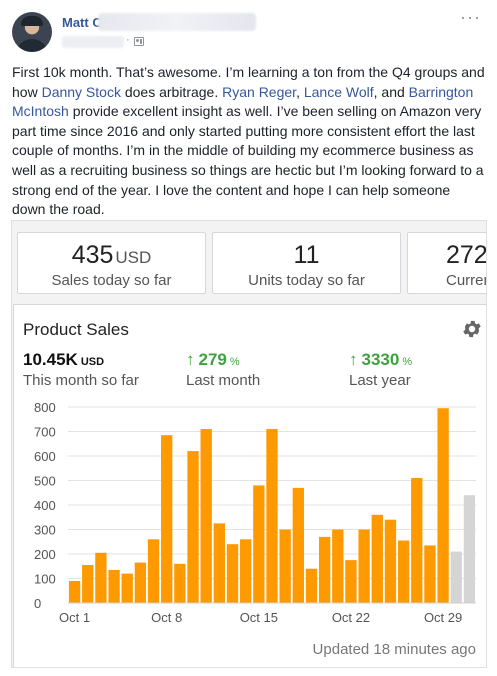 The image size is (497, 676). Describe the element at coordinates (212, 359) in the screenshot. I see `stat-number: 279` at that location.